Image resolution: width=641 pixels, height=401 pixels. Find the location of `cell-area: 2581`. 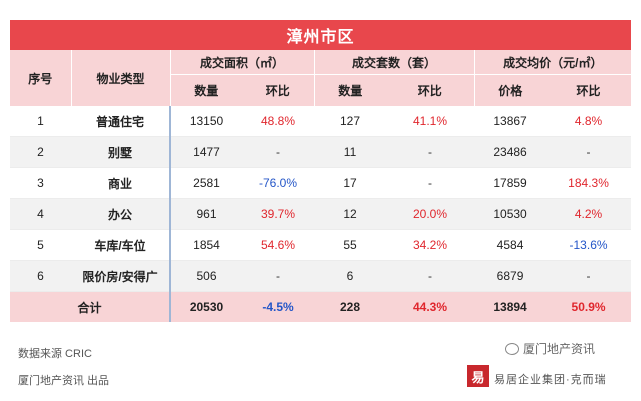

cell-area: 2581 is located at coordinates (206, 183).